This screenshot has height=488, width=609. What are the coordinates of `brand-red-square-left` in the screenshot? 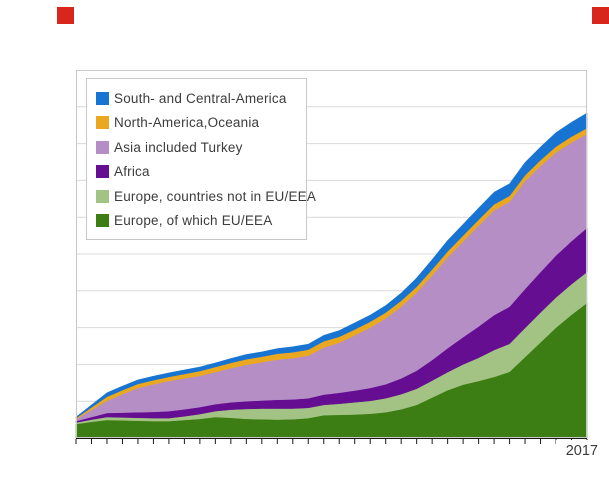 It's located at (65, 15).